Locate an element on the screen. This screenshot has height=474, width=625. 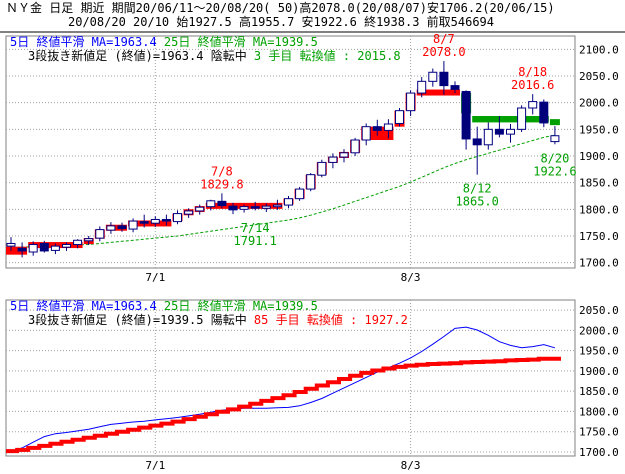
panel2-status-count: 85 手目 転換値 : 1927.2 is located at coordinates (331, 319).